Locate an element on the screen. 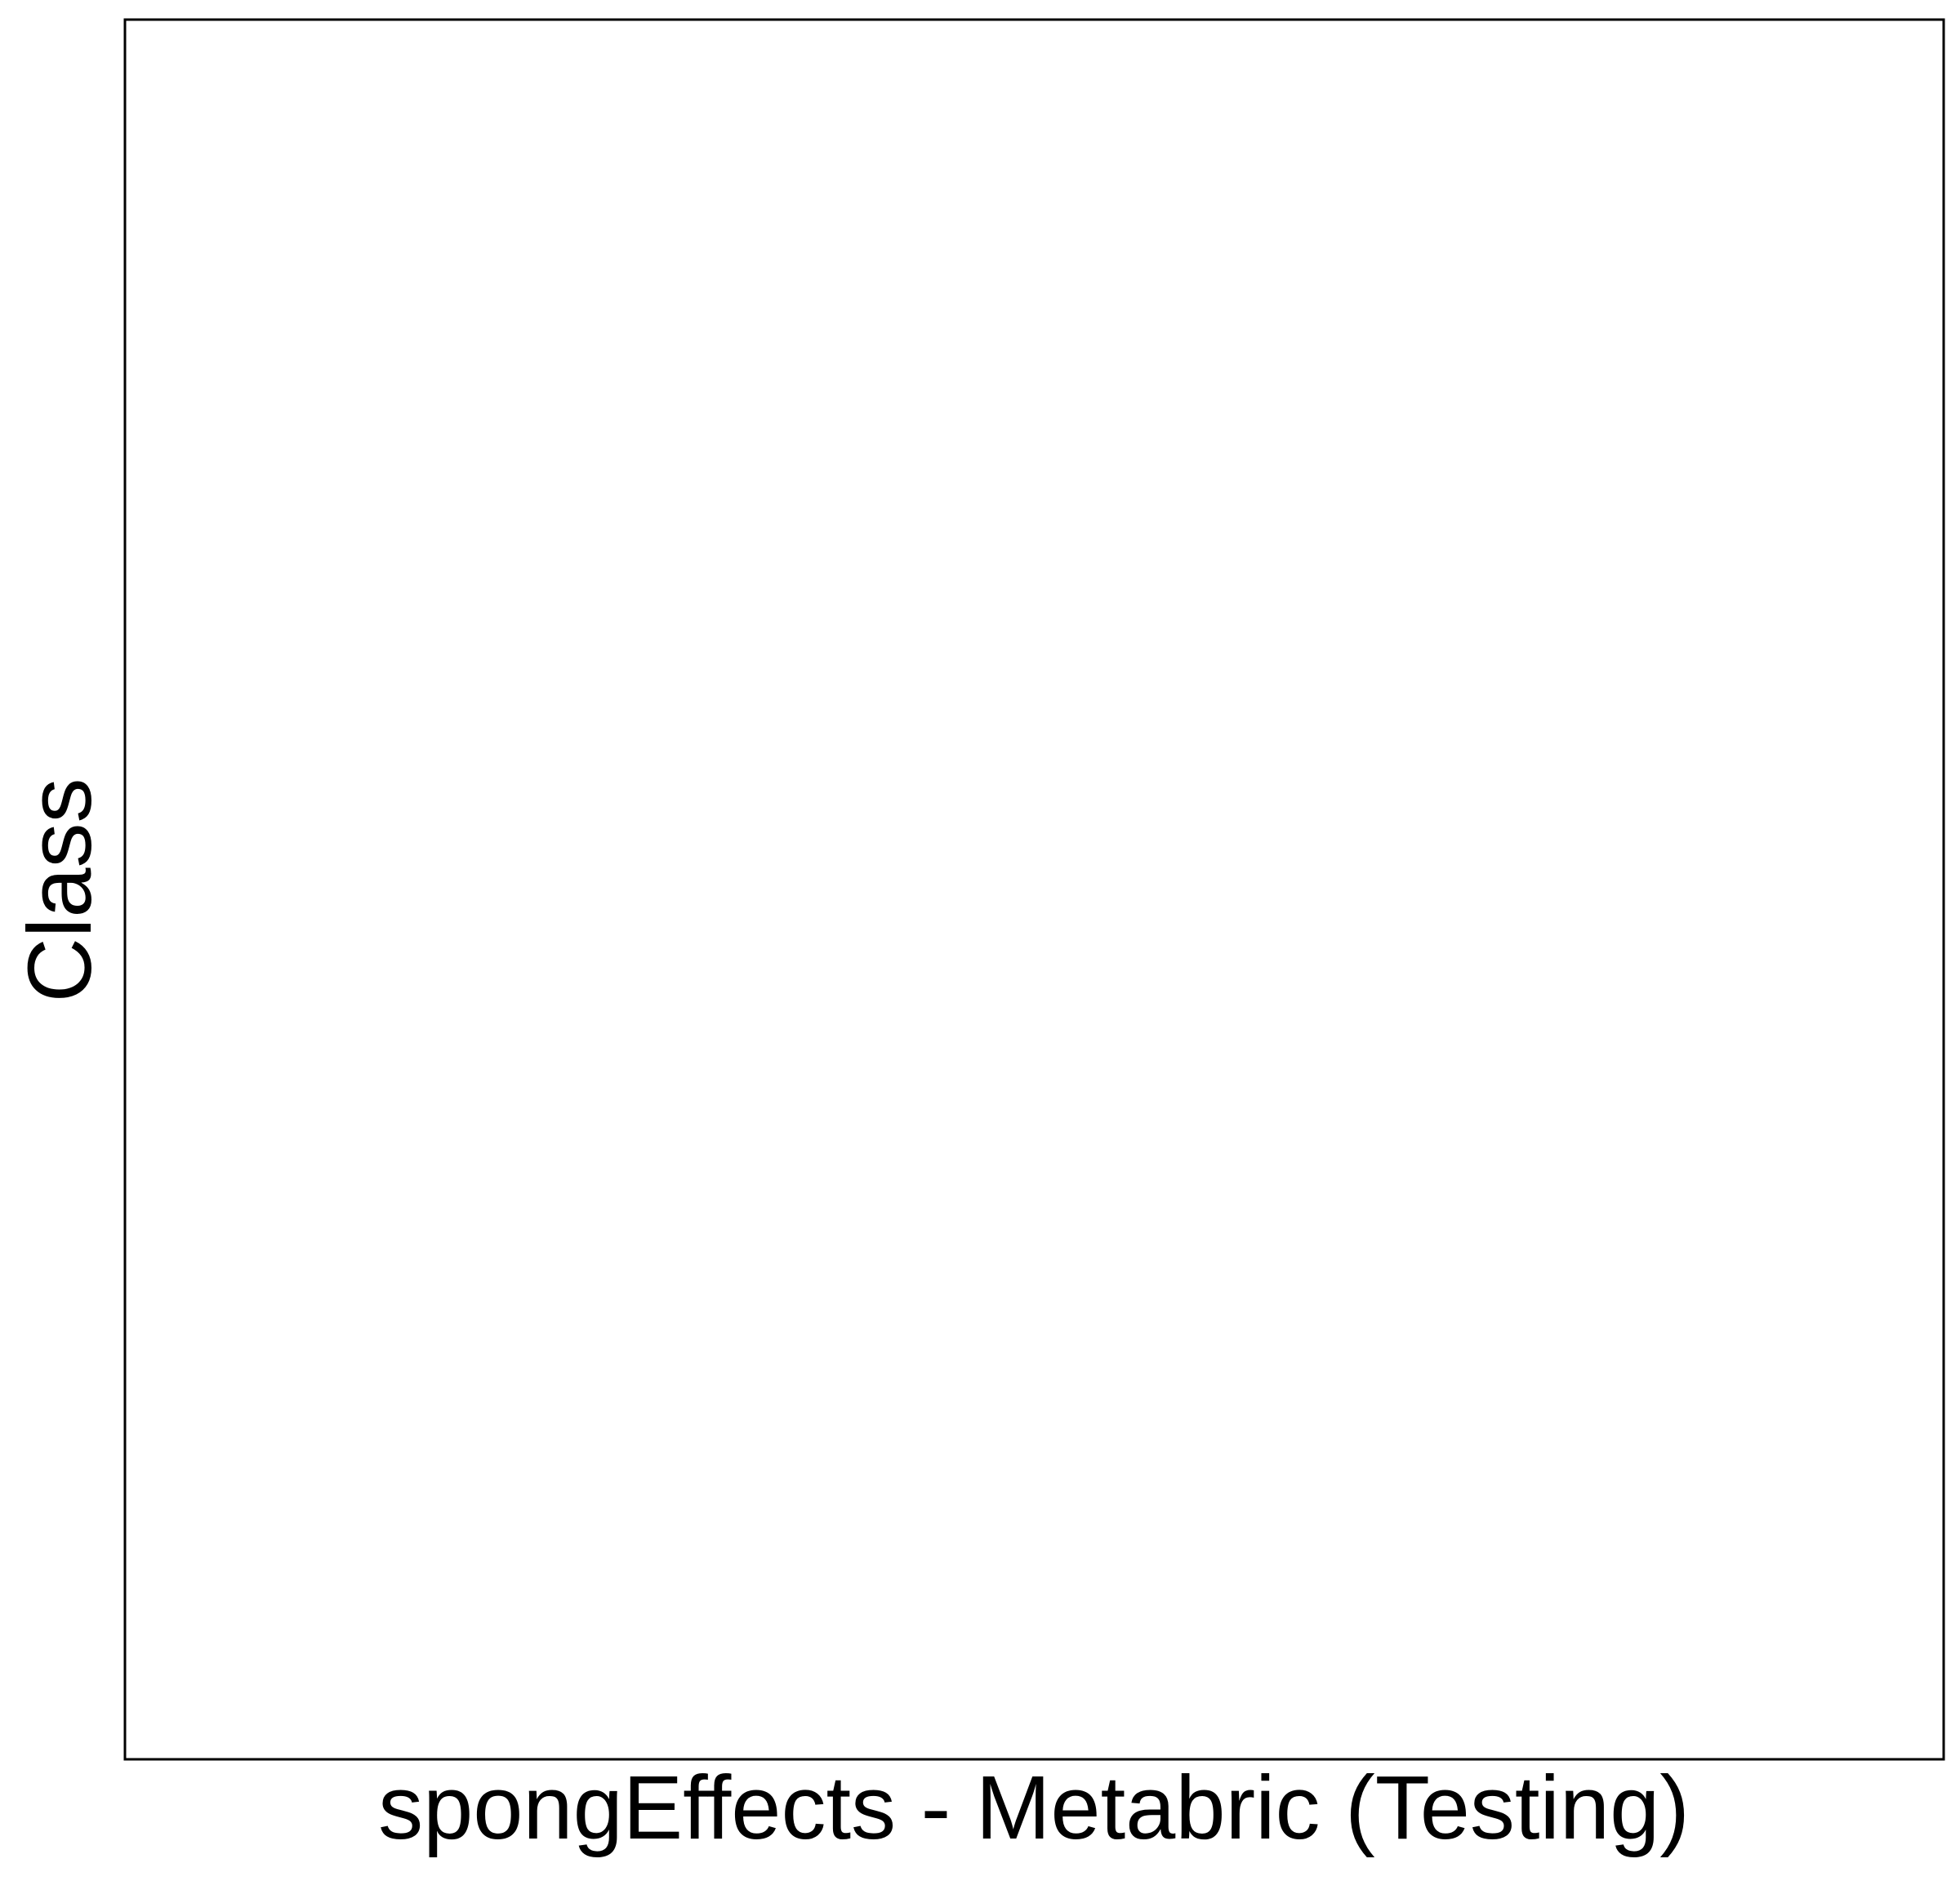  y-axis-label: Class is located at coordinates (60, 890).